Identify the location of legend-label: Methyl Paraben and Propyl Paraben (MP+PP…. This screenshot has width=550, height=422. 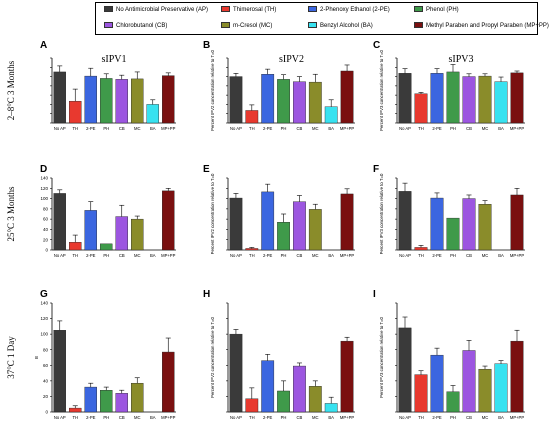
(487, 26).